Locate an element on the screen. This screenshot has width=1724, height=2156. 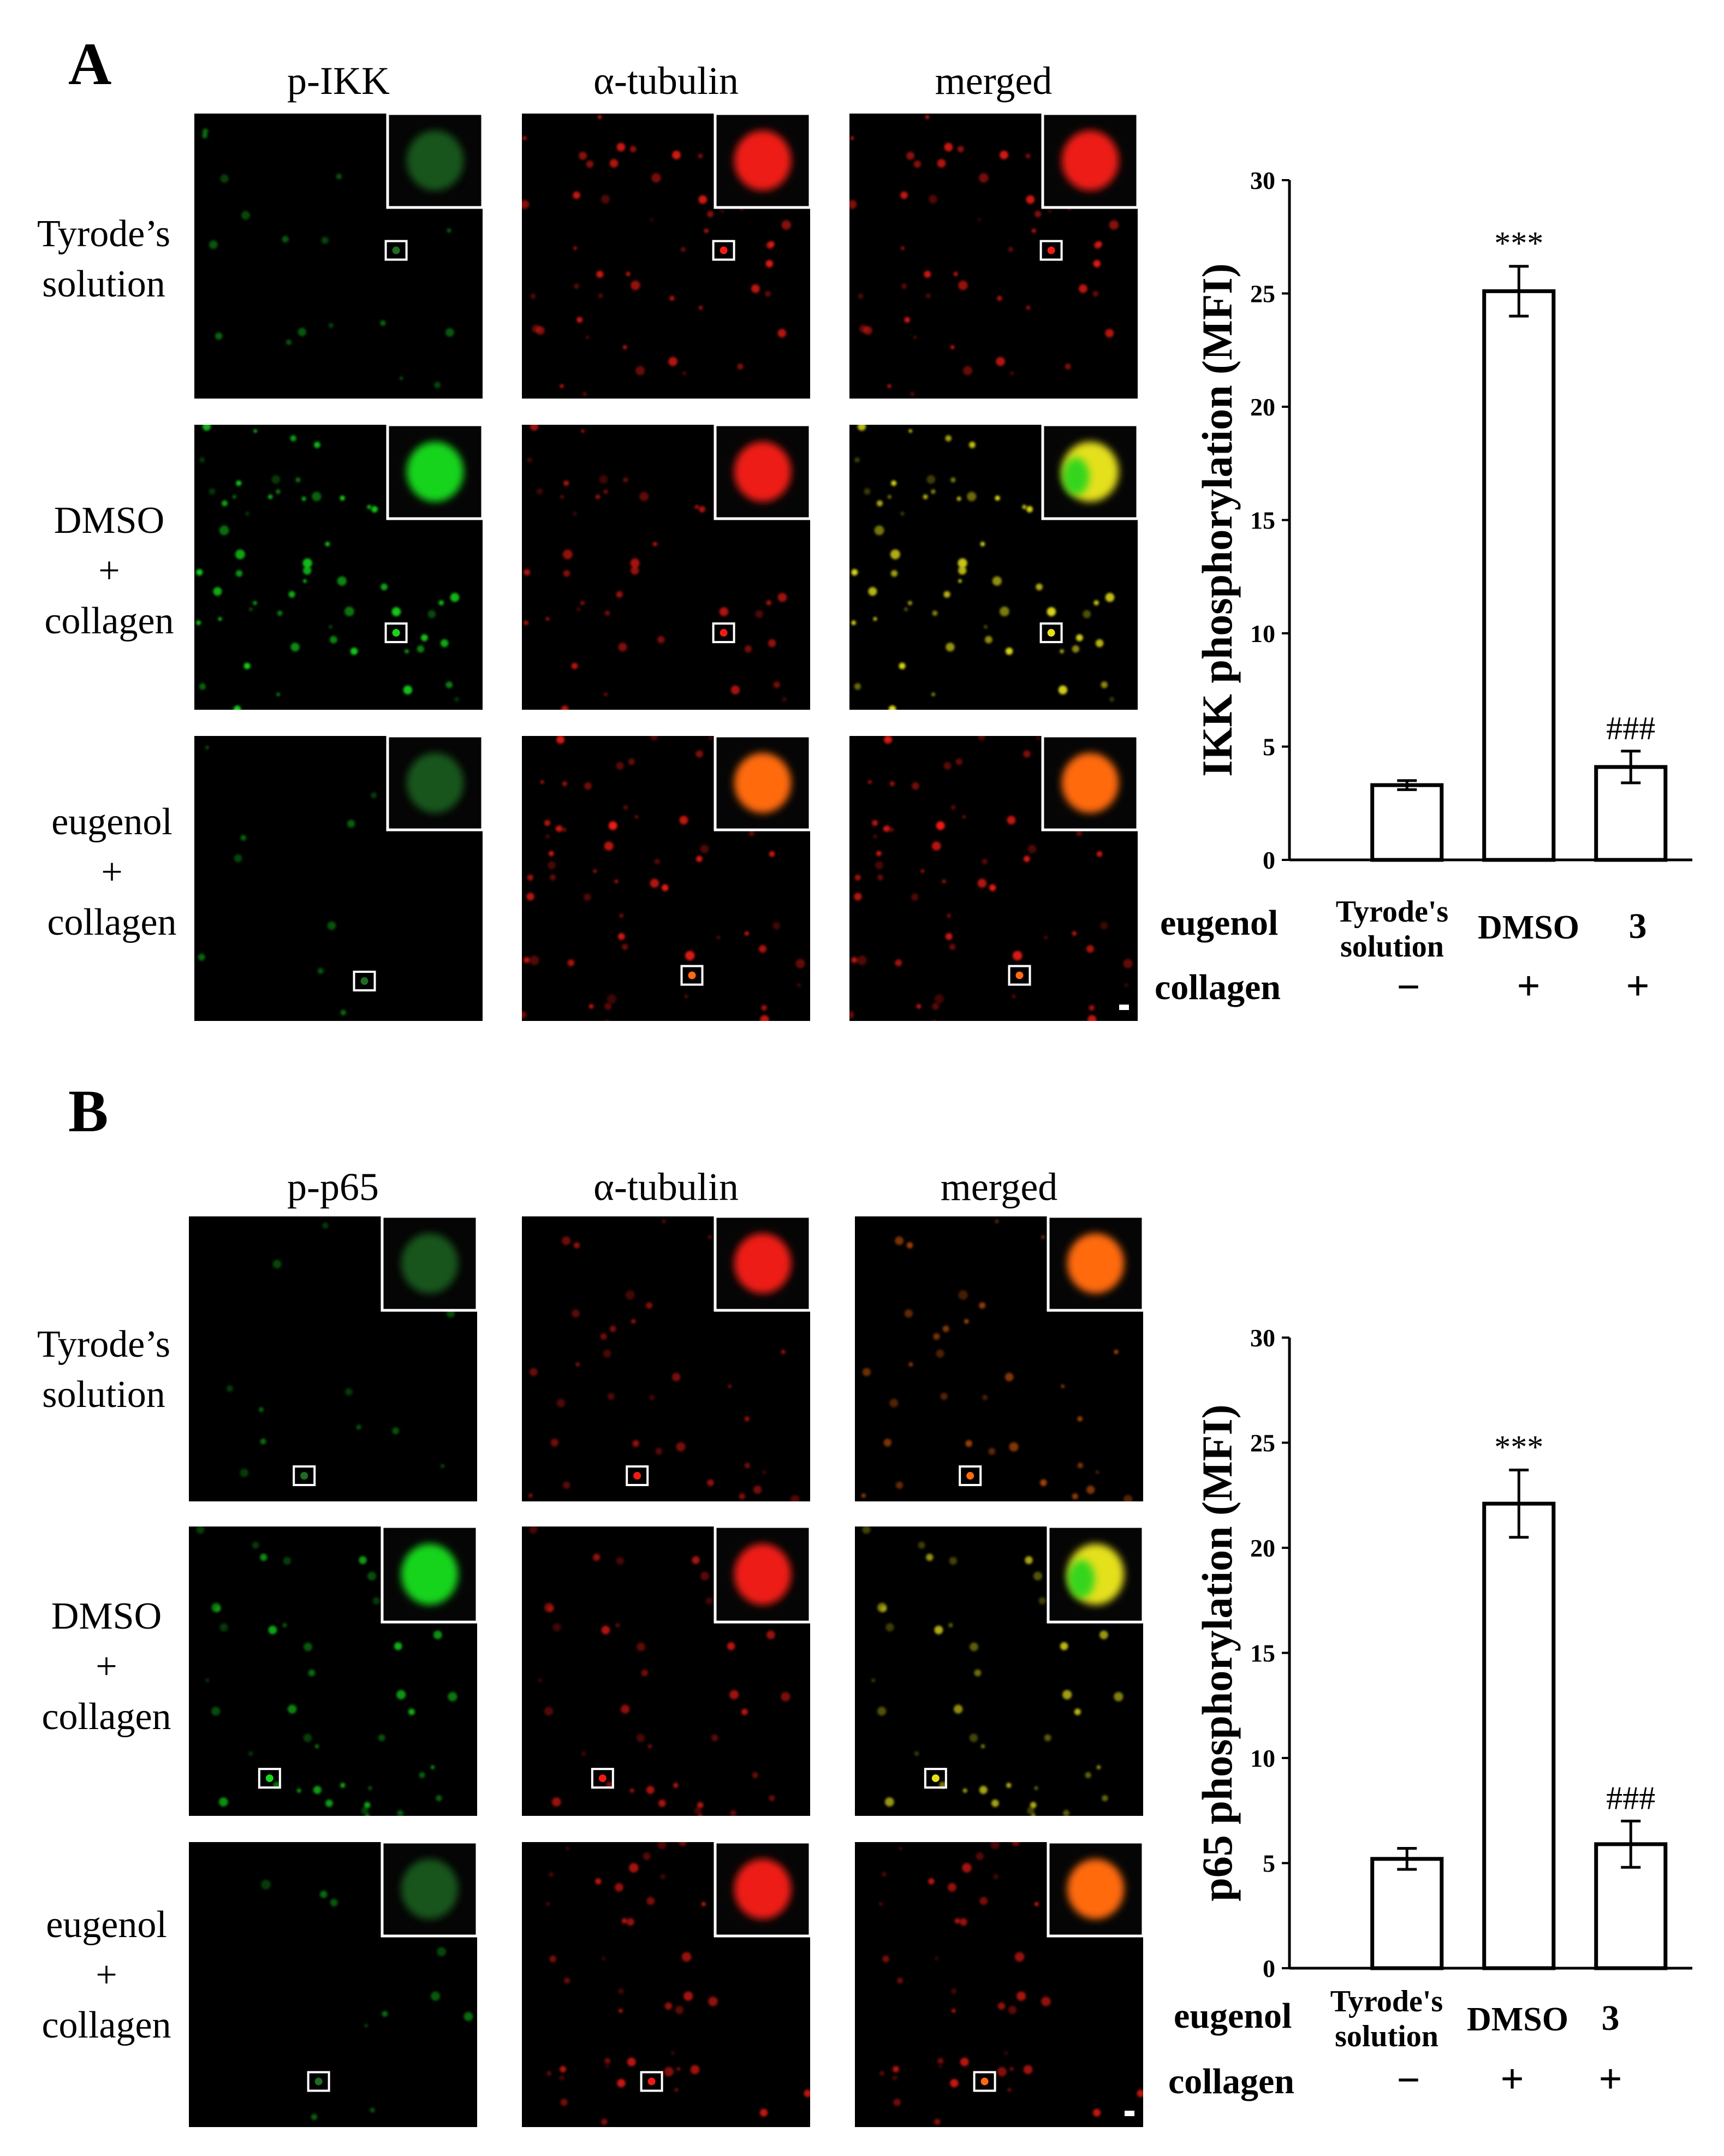
condition-eugenol-3: 3 is located at coordinates (1638, 926).